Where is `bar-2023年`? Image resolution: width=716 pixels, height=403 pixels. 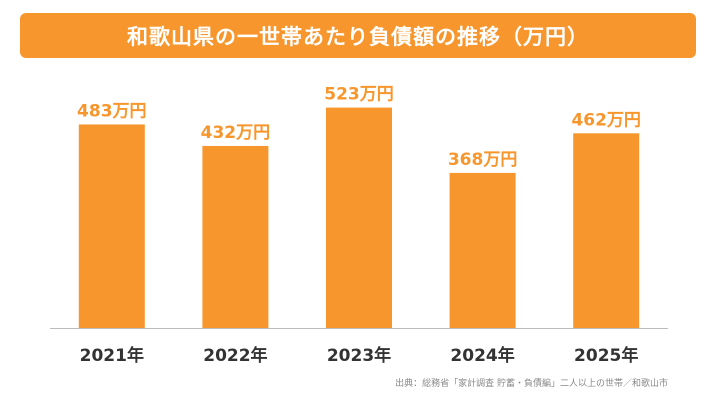 bar-2023年 is located at coordinates (359, 217).